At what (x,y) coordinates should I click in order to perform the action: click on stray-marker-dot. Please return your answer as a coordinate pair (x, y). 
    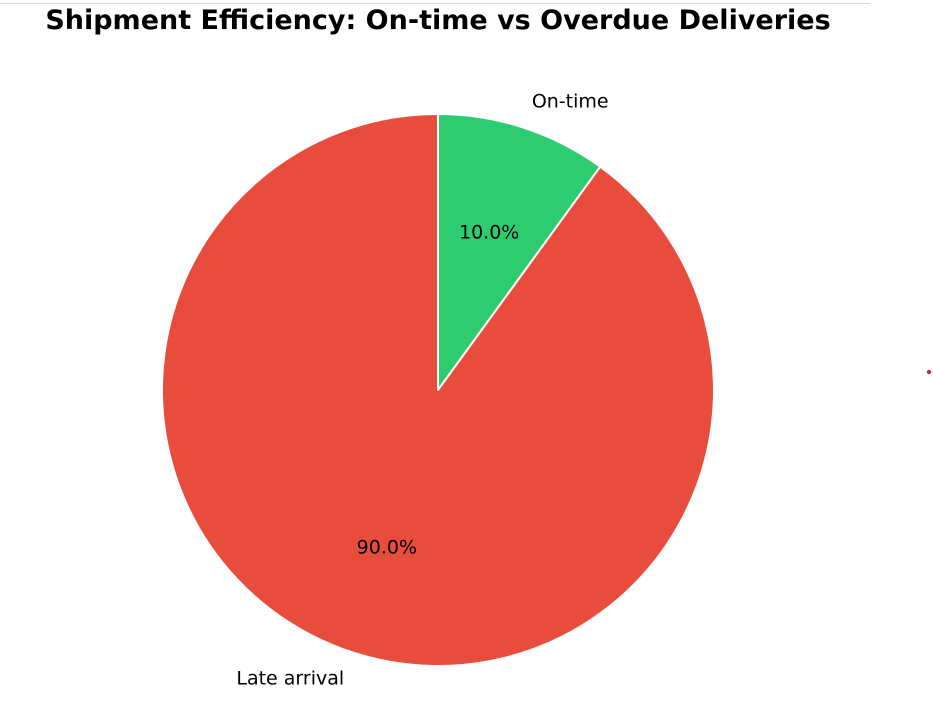
    Looking at the image, I should click on (929, 372).